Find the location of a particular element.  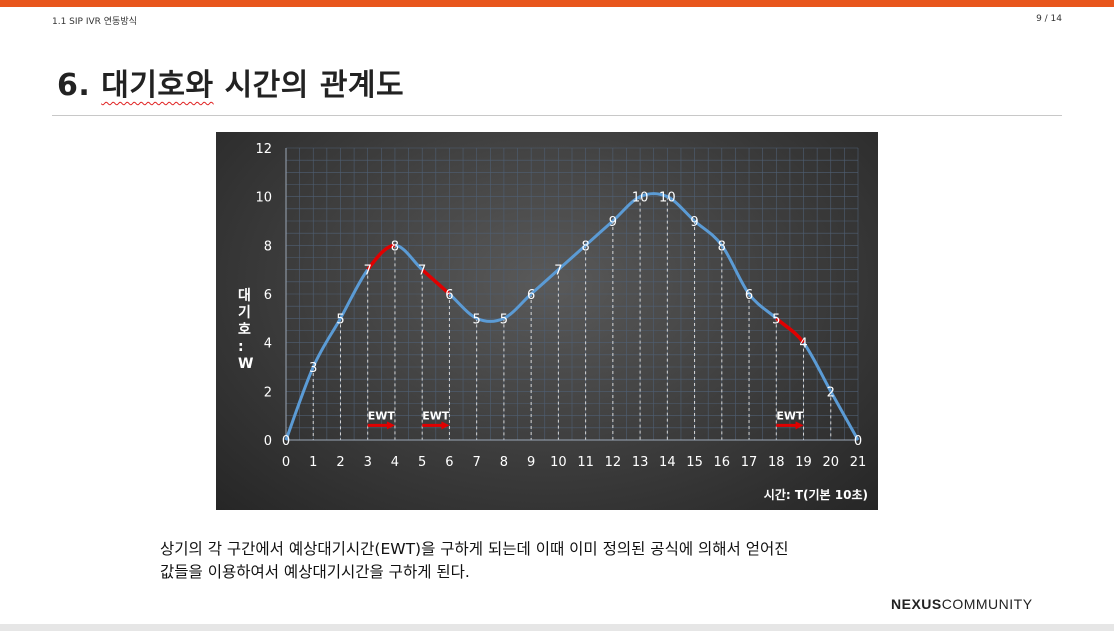

data-label: 2 is located at coordinates (831, 392).